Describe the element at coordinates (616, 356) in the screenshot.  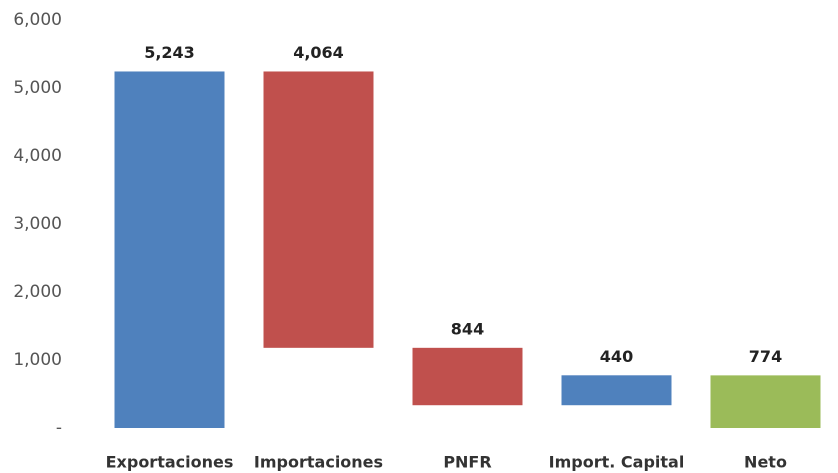
I see `data-label: 440` at that location.